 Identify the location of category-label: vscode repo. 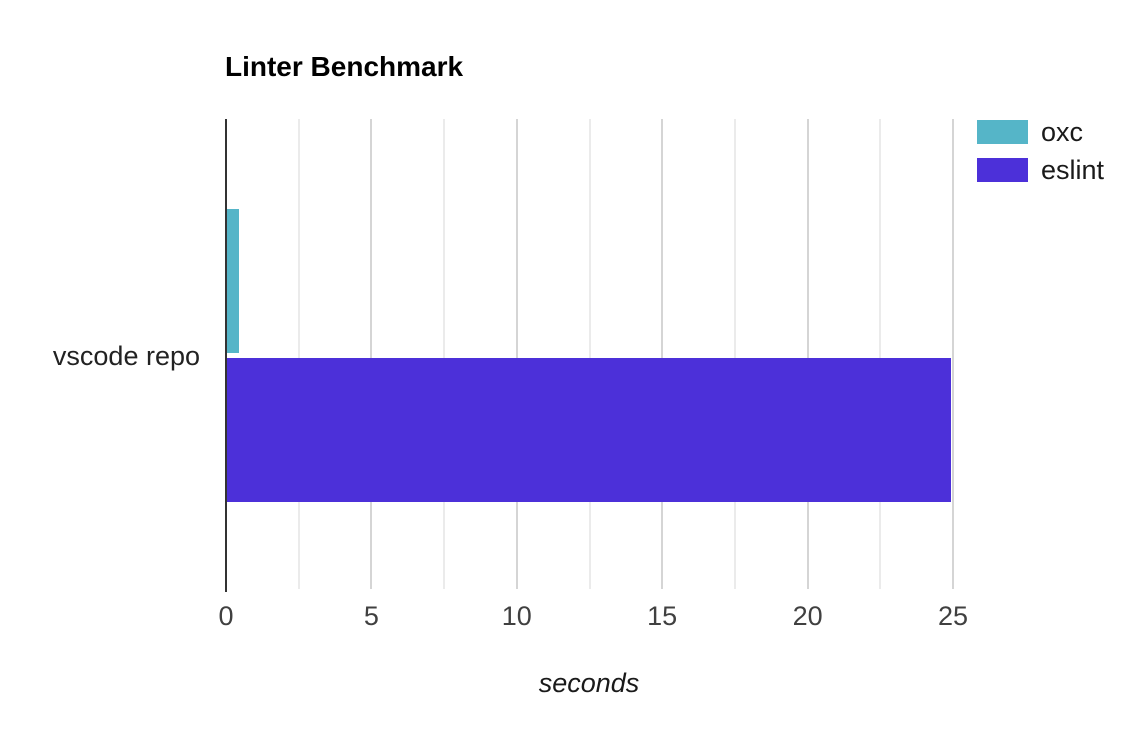
(126, 356).